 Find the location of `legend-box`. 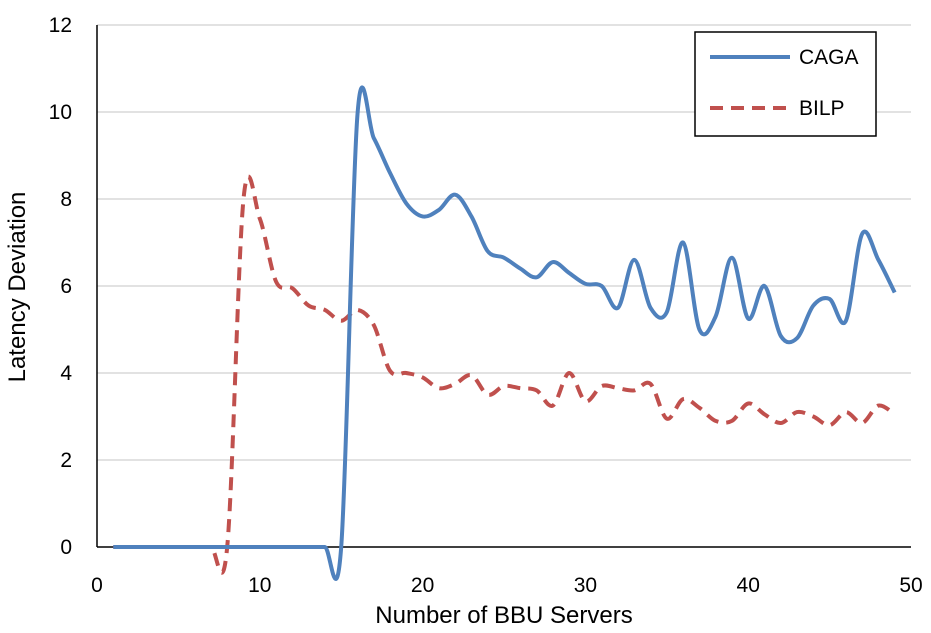

legend-box is located at coordinates (785, 84).